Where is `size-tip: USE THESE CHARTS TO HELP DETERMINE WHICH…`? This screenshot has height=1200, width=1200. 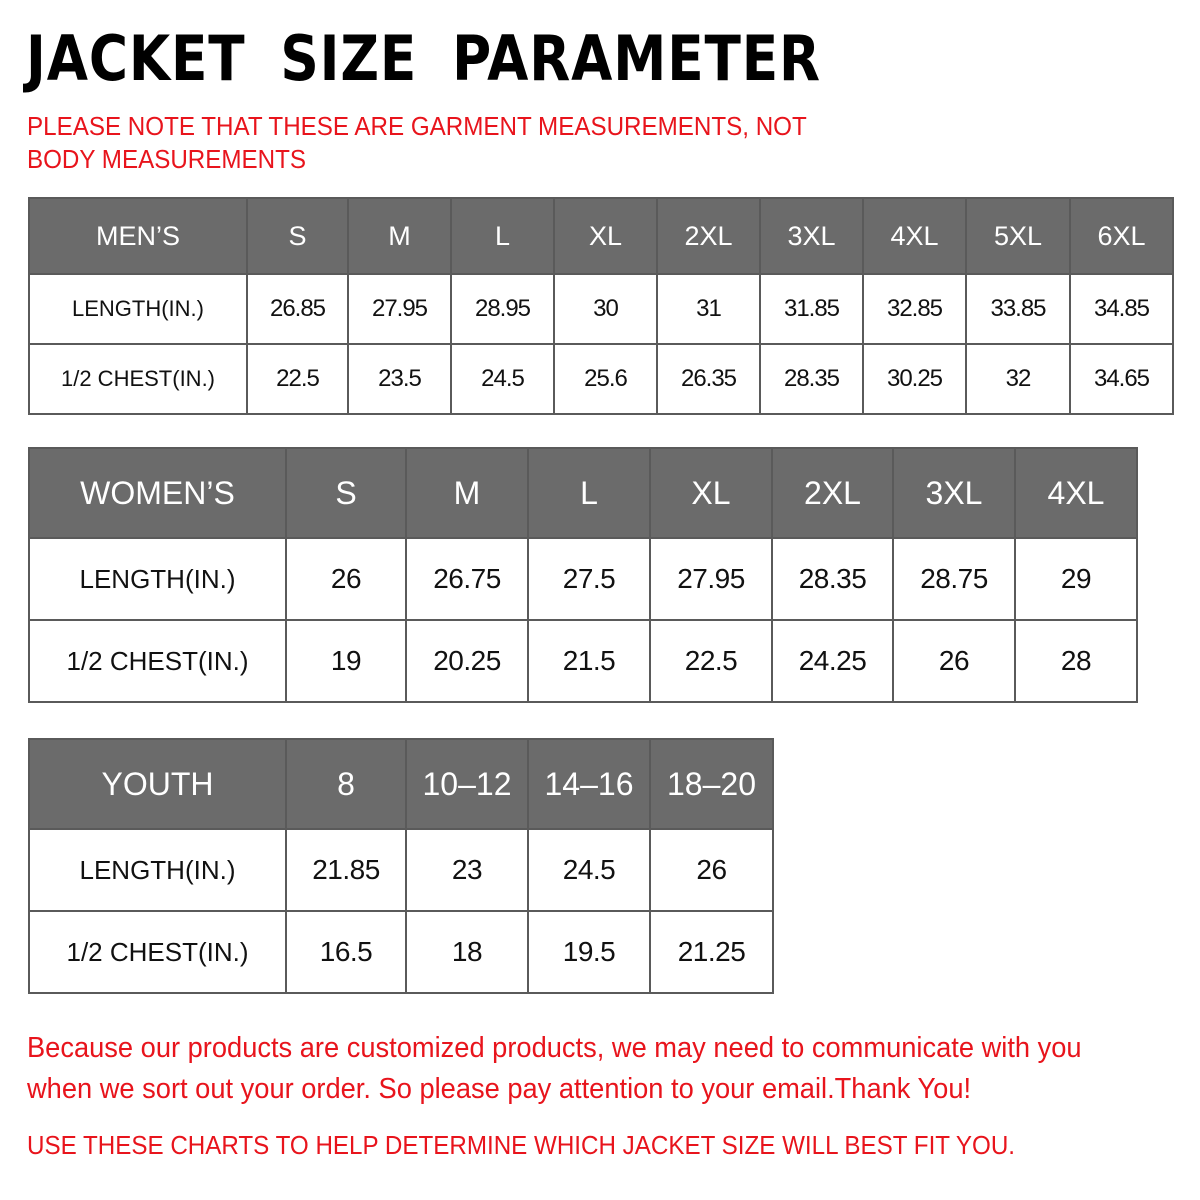
size-tip: USE THESE CHARTS TO HELP DETERMINE WHICH… is located at coordinates (521, 1145).